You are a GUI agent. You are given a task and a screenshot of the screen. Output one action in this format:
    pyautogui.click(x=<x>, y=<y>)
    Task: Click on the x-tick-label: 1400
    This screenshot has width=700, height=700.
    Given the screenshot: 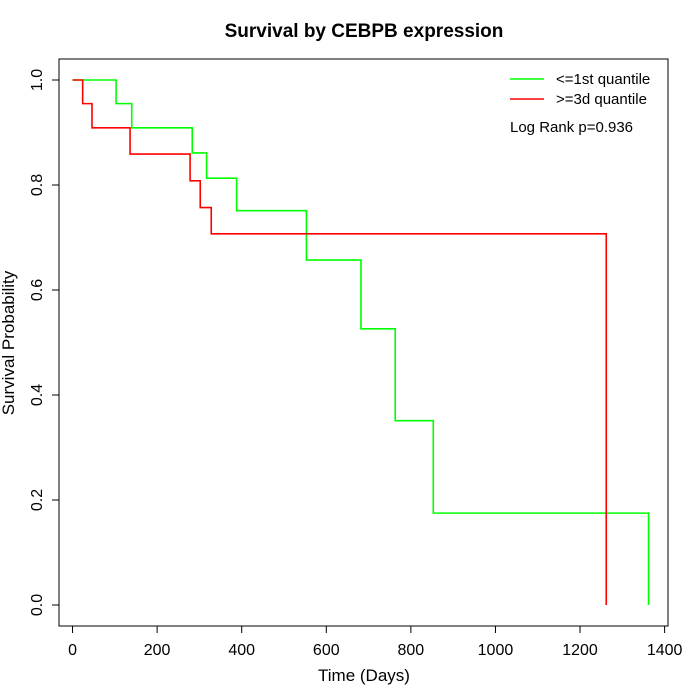 What is the action you would take?
    pyautogui.click(x=665, y=650)
    